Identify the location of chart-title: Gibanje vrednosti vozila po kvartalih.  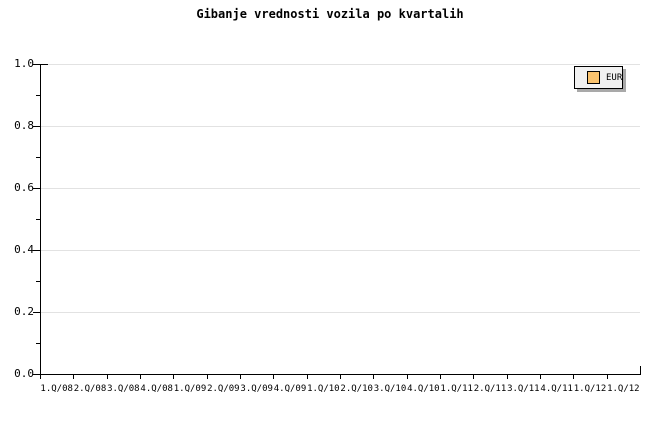
(330, 14).